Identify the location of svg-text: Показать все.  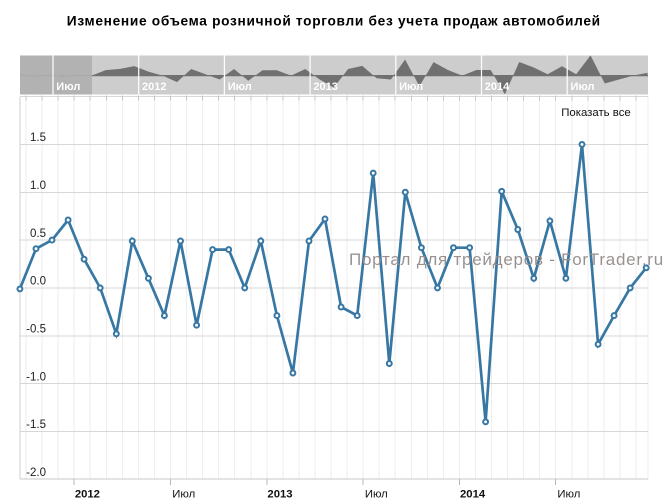
(596, 113).